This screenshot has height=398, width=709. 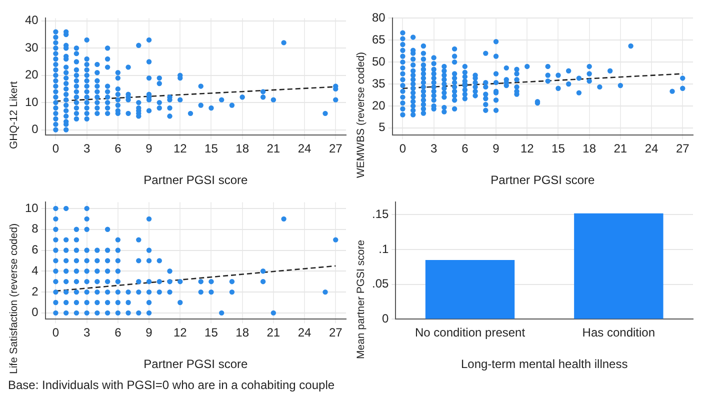 I want to click on y-tick-label: 6, so click(x=35, y=249).